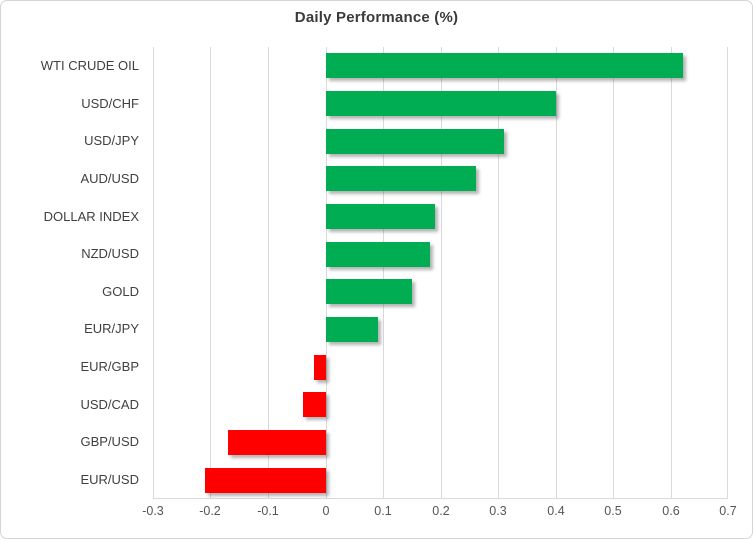 This screenshot has height=539, width=753. What do you see at coordinates (352, 329) in the screenshot?
I see `bar-eur-jpy` at bounding box center [352, 329].